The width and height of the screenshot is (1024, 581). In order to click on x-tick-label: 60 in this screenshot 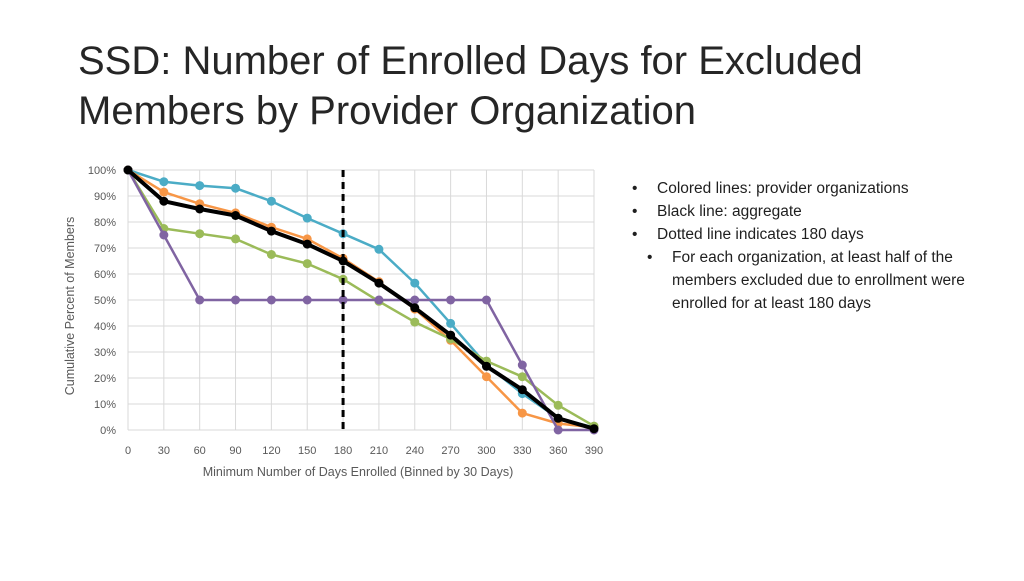, I will do `click(200, 451)`.